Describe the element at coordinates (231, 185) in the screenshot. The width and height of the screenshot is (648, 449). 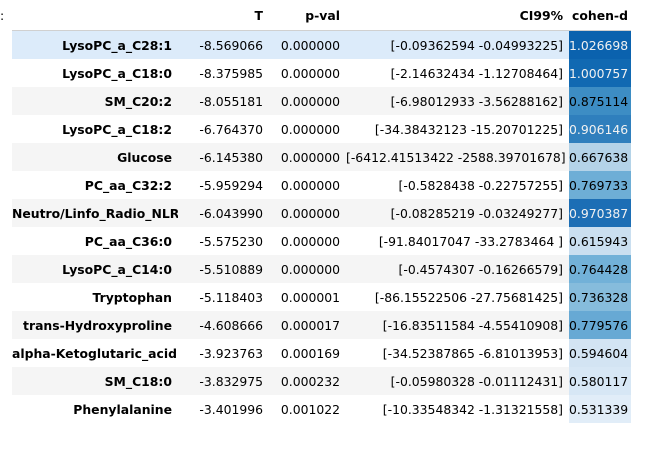
I see `t-value-cell: -5.959294` at that location.